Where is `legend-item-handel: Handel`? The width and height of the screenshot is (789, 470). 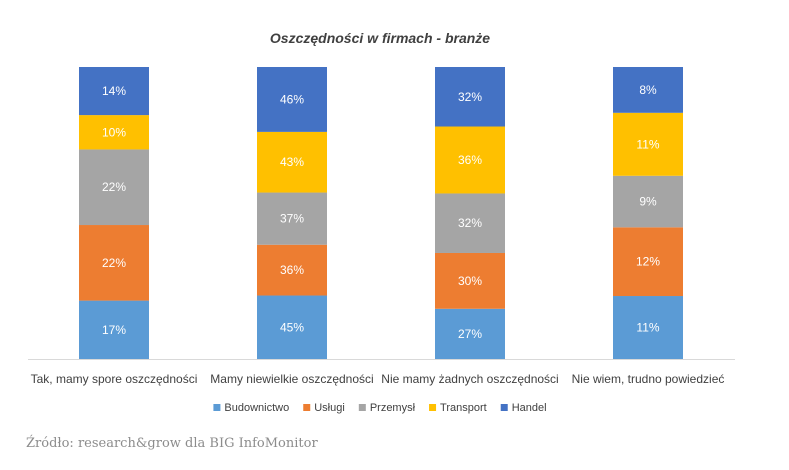
legend-item-handel: Handel is located at coordinates (523, 408).